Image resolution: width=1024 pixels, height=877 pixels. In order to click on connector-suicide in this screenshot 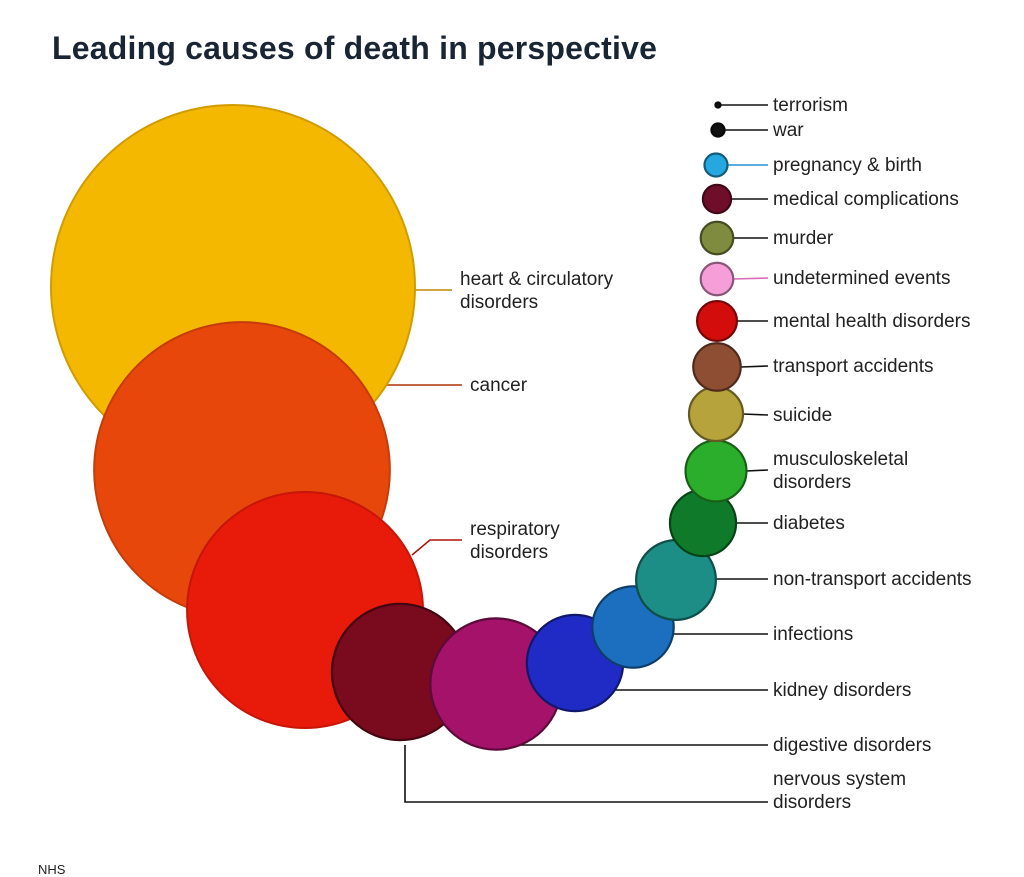, I will do `click(755, 414)`.